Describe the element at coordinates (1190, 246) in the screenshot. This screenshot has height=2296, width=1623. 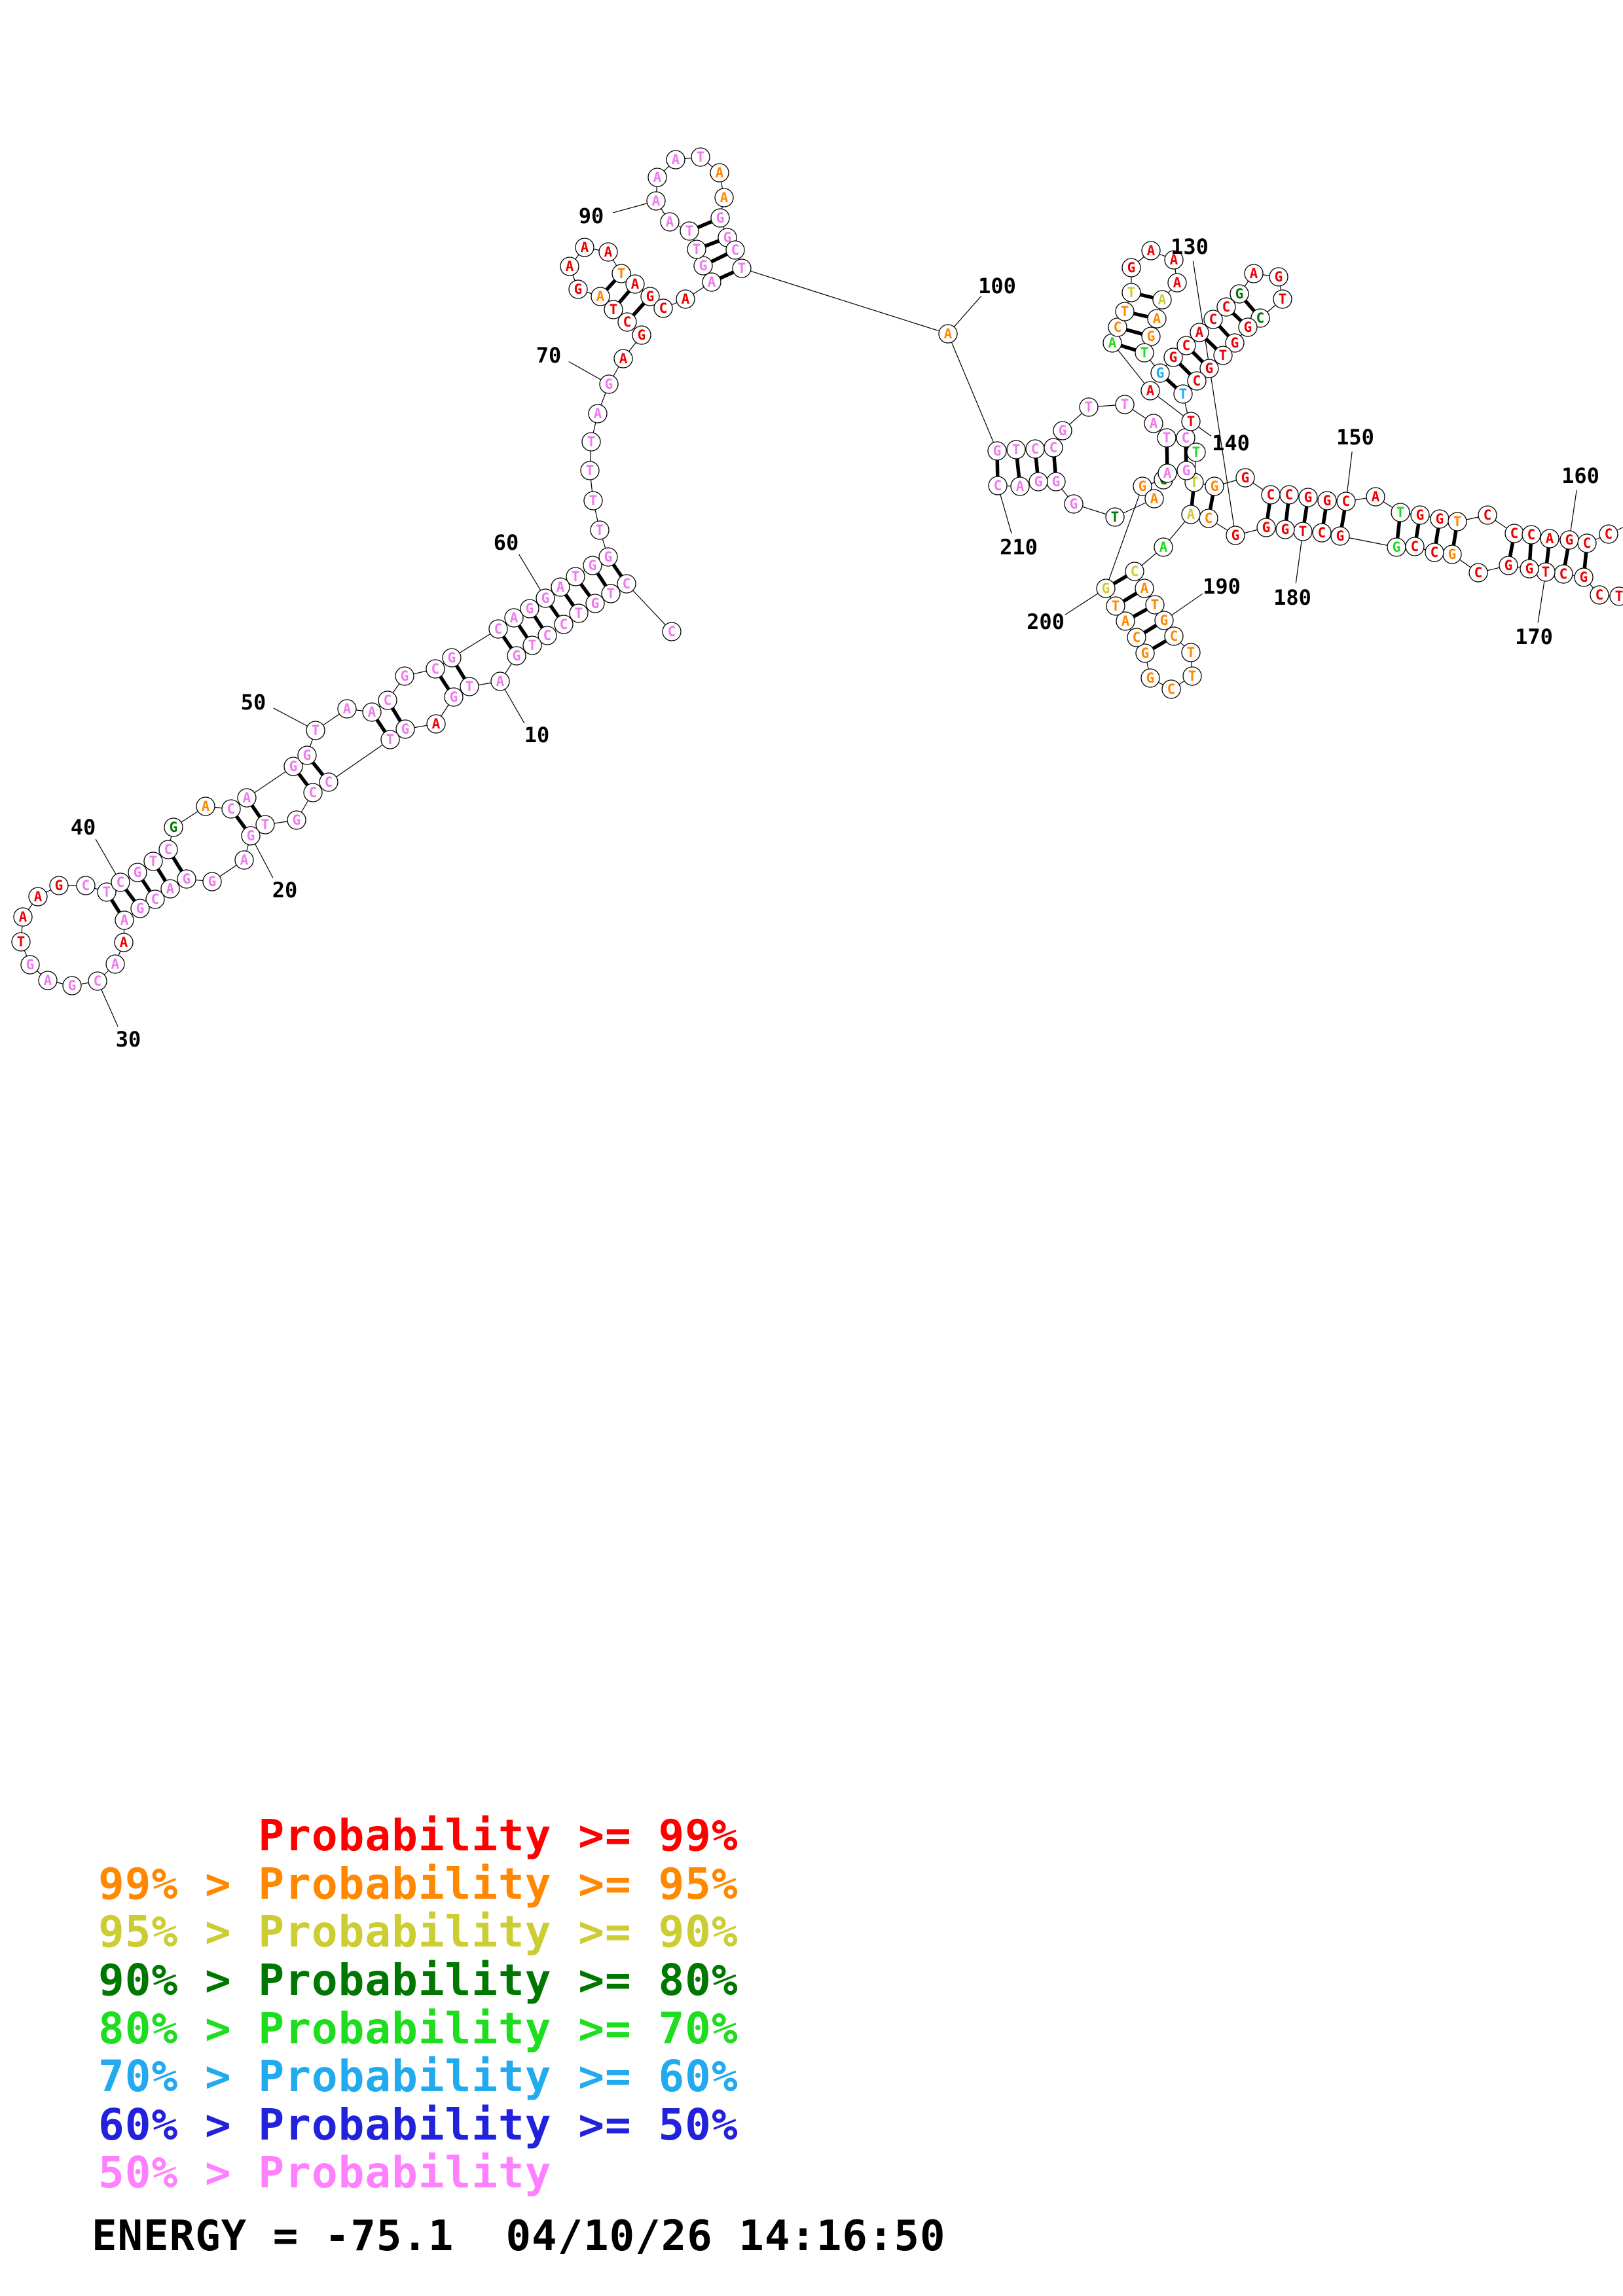
I see `position-label: 130` at that location.